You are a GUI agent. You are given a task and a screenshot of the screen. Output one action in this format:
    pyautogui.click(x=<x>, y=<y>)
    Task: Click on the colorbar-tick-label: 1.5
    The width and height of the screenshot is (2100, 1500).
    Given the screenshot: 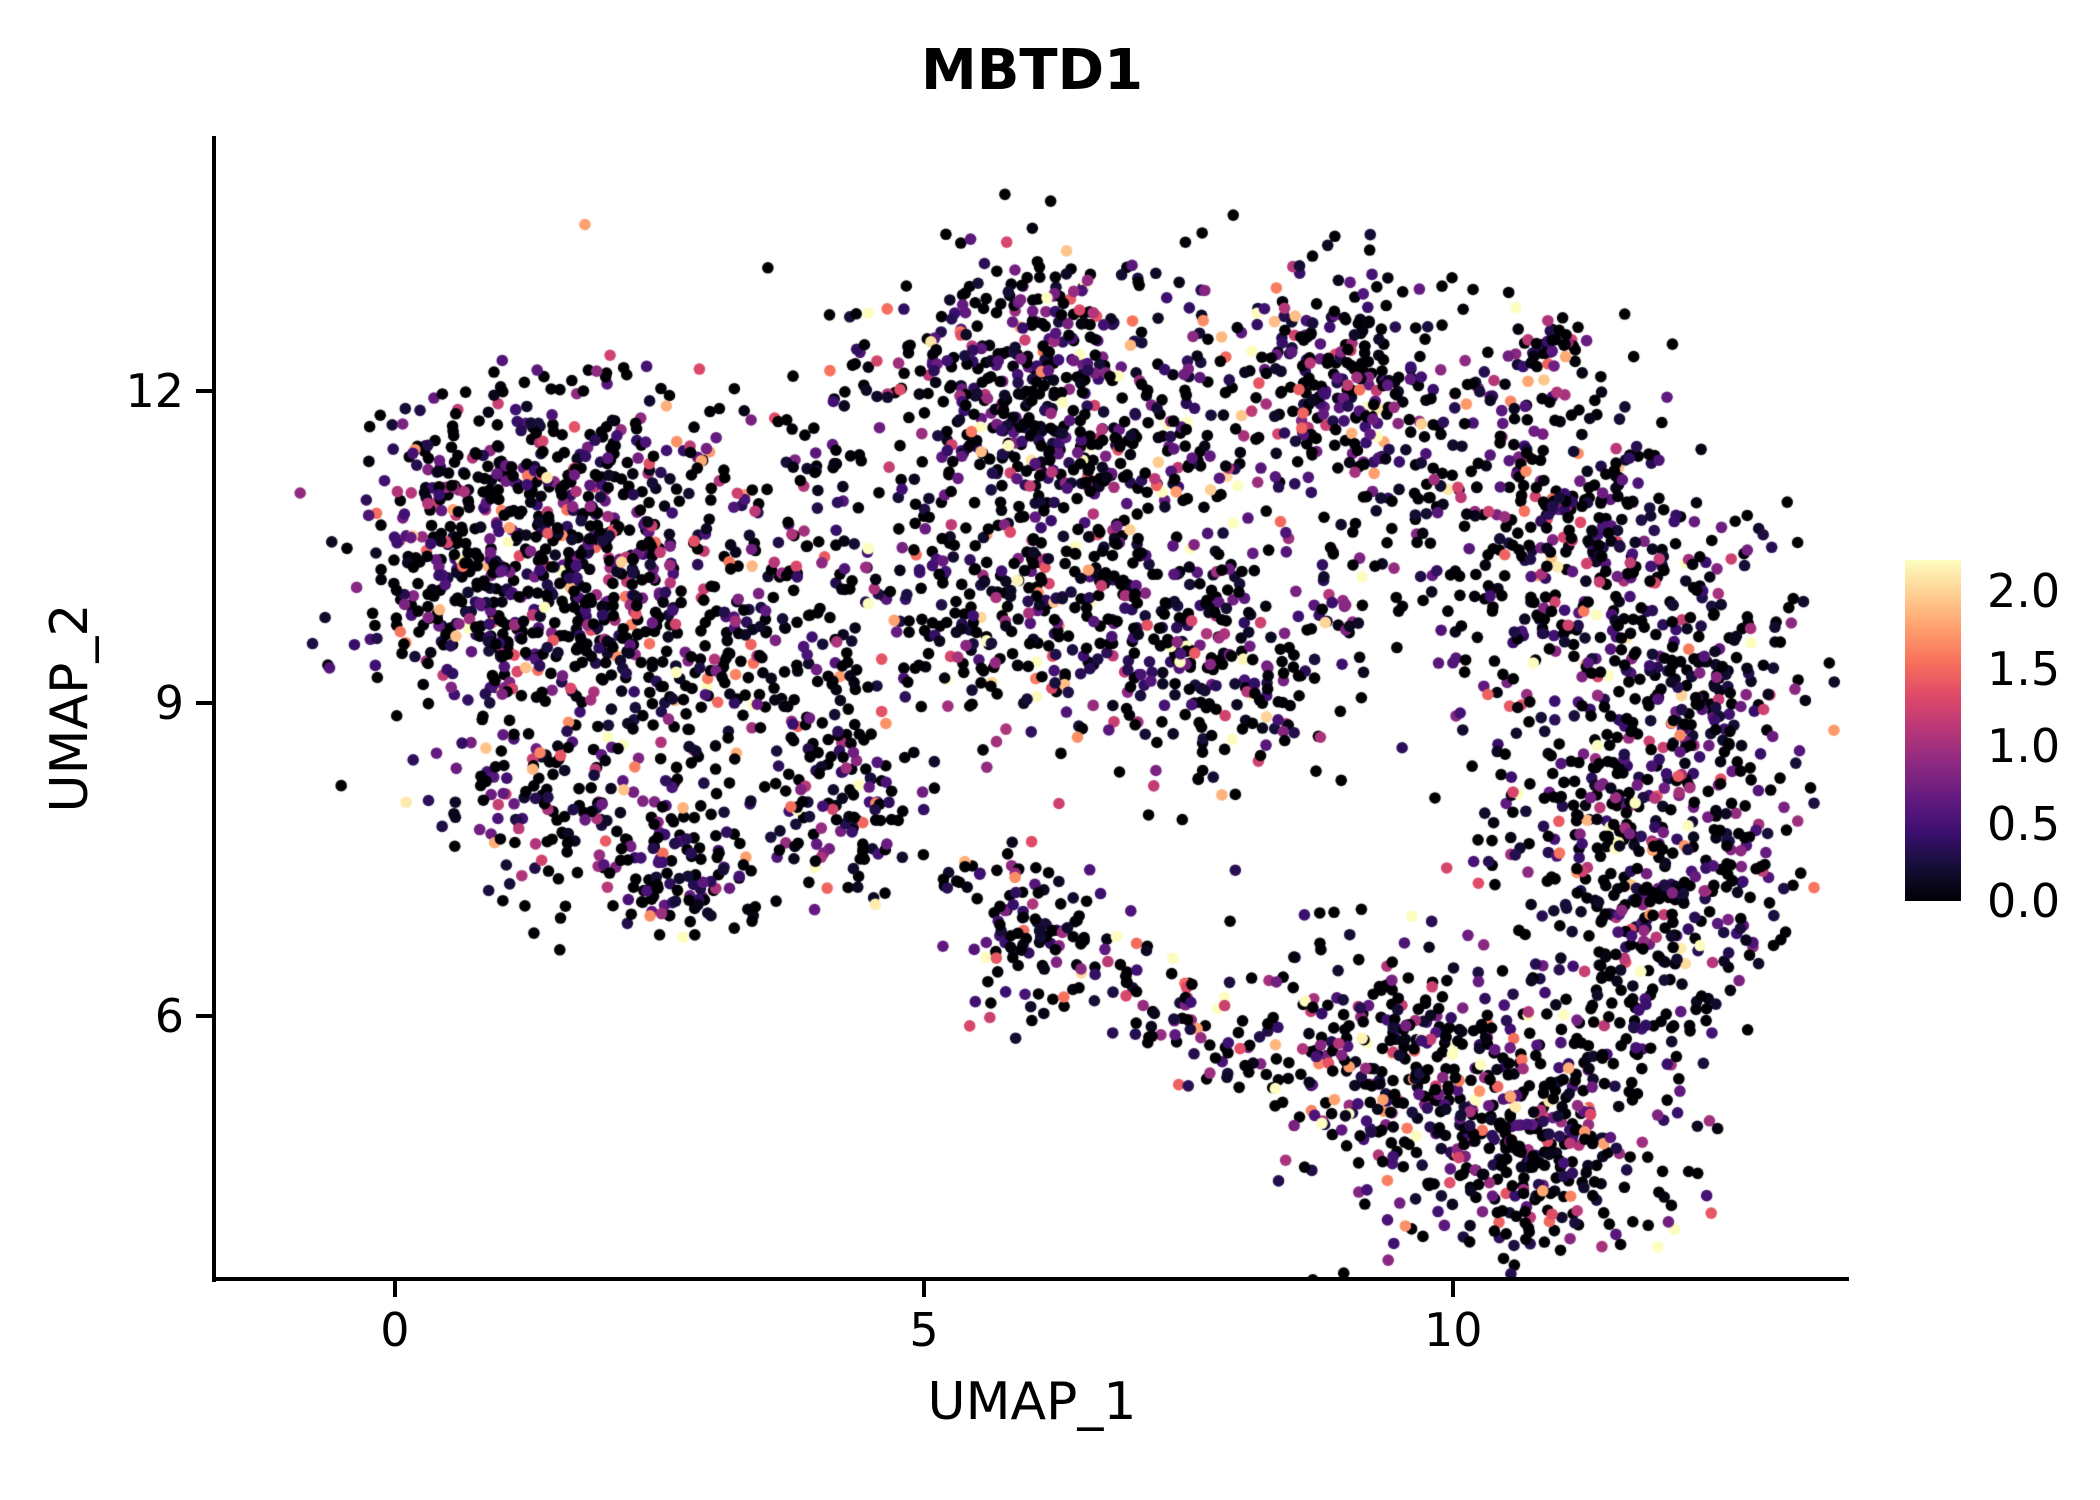 What is the action you would take?
    pyautogui.click(x=2024, y=668)
    